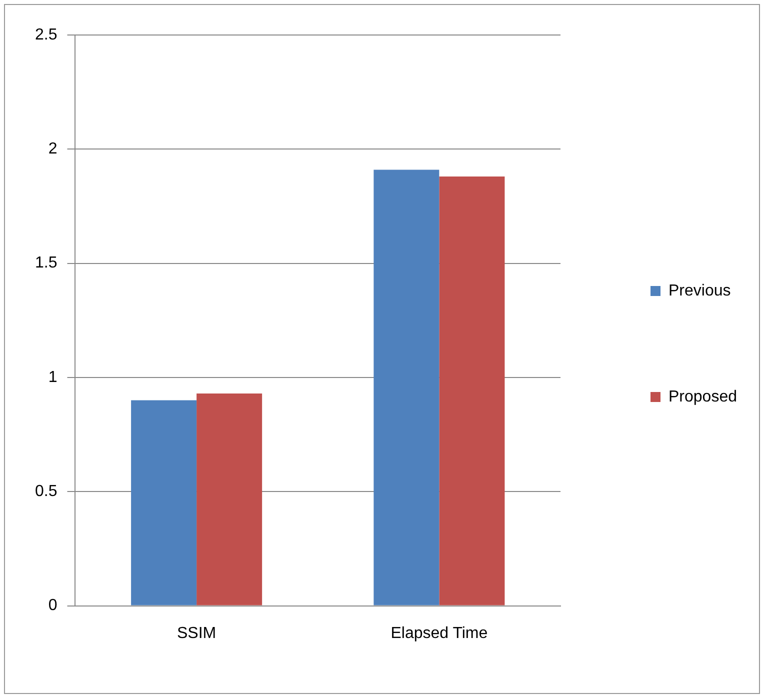  What do you see at coordinates (196, 633) in the screenshot?
I see `x-tick-label: SSIM` at bounding box center [196, 633].